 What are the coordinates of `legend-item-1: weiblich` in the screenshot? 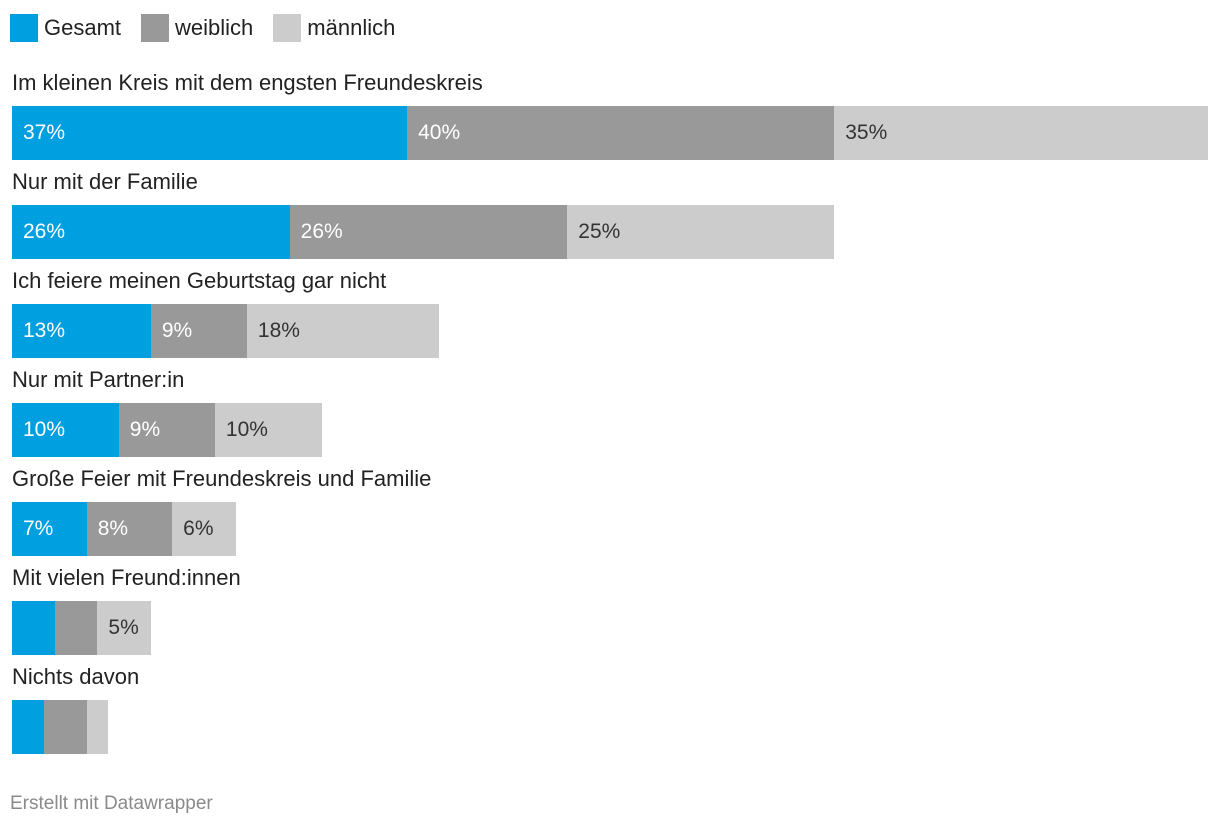 It's located at (197, 28).